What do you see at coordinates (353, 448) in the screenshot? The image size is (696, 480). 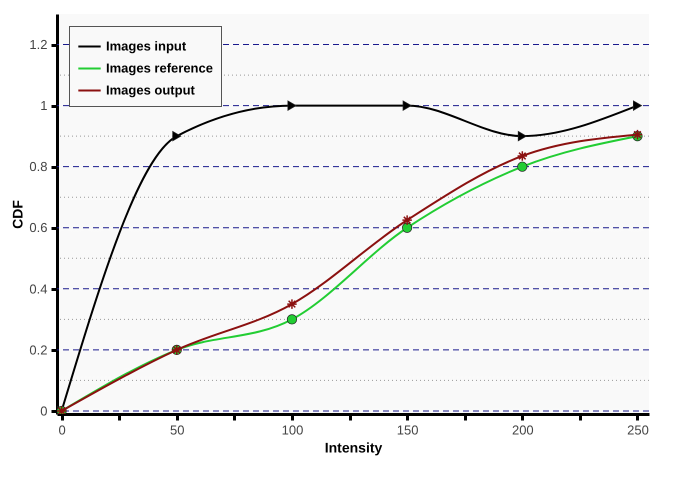 I see `x-axis-title: Intensity` at bounding box center [353, 448].